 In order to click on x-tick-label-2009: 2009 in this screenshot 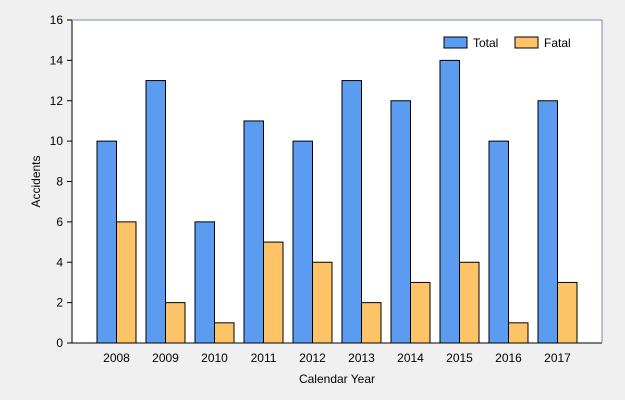, I will do `click(165, 358)`.